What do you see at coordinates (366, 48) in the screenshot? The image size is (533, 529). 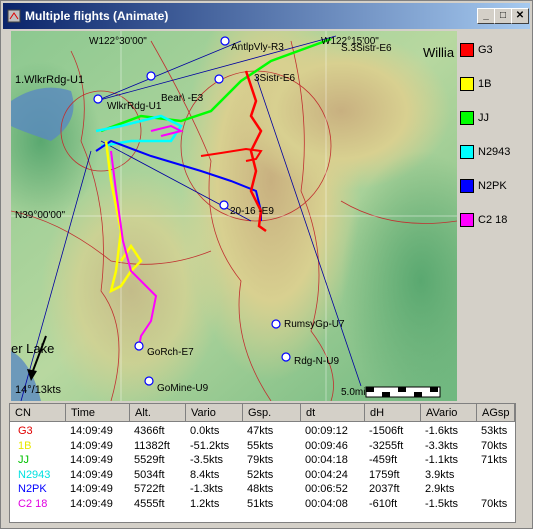 I see `map-label: S.3Sistr-E6` at bounding box center [366, 48].